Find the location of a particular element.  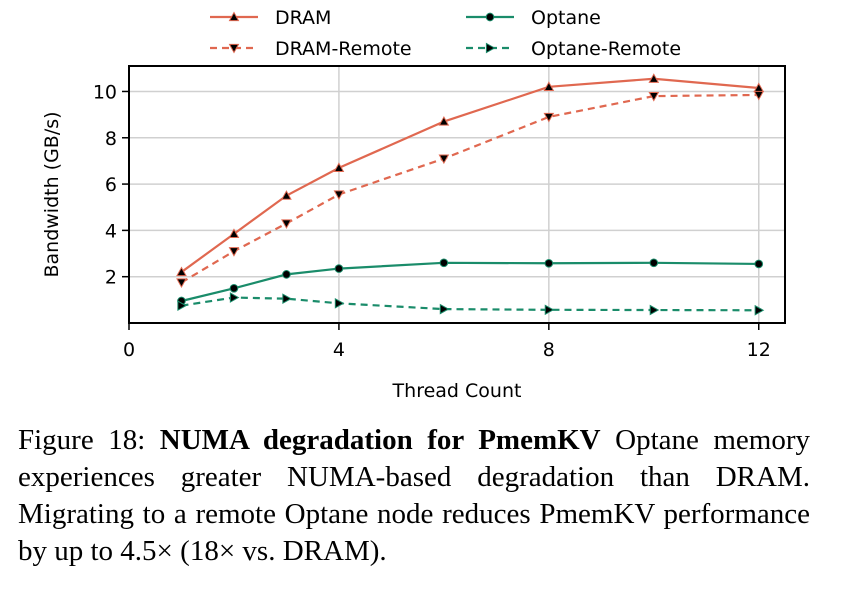

legend-label: Optane-Remote is located at coordinates (606, 49).